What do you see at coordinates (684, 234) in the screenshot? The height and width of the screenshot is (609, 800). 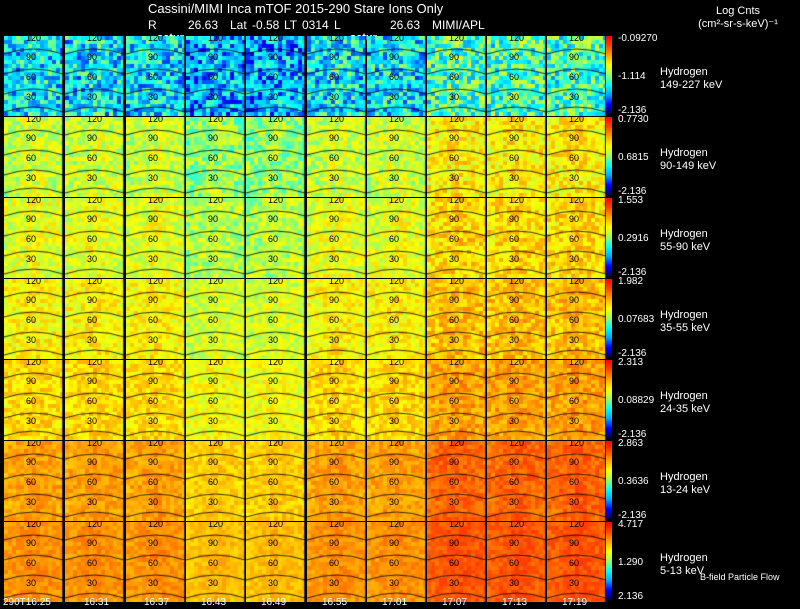 I see `species-name: Hydrogen` at bounding box center [684, 234].